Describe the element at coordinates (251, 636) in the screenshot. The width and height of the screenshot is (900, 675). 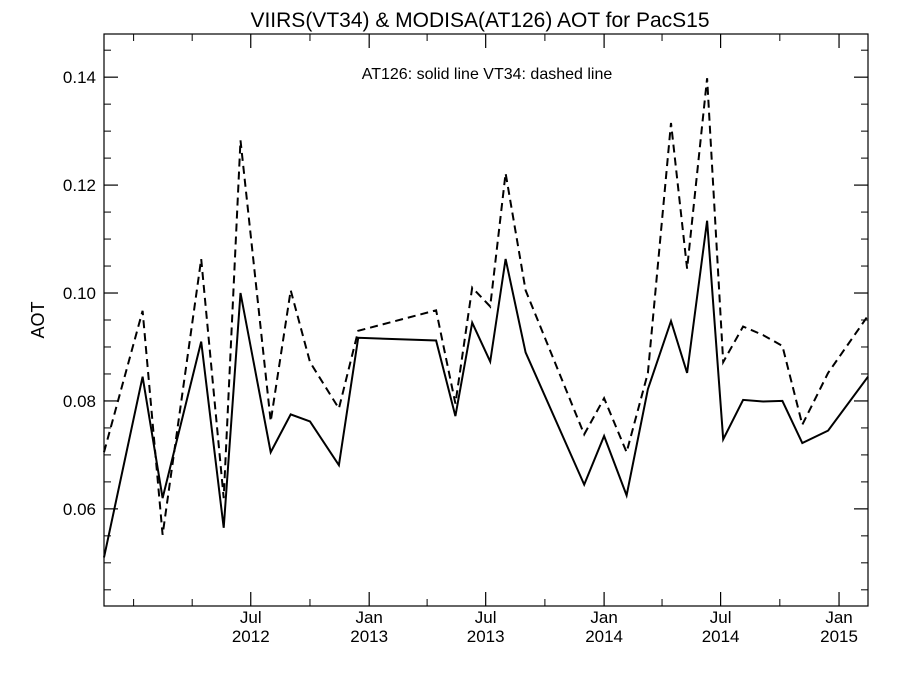
I see `x-tick-year-label: 2012` at that location.